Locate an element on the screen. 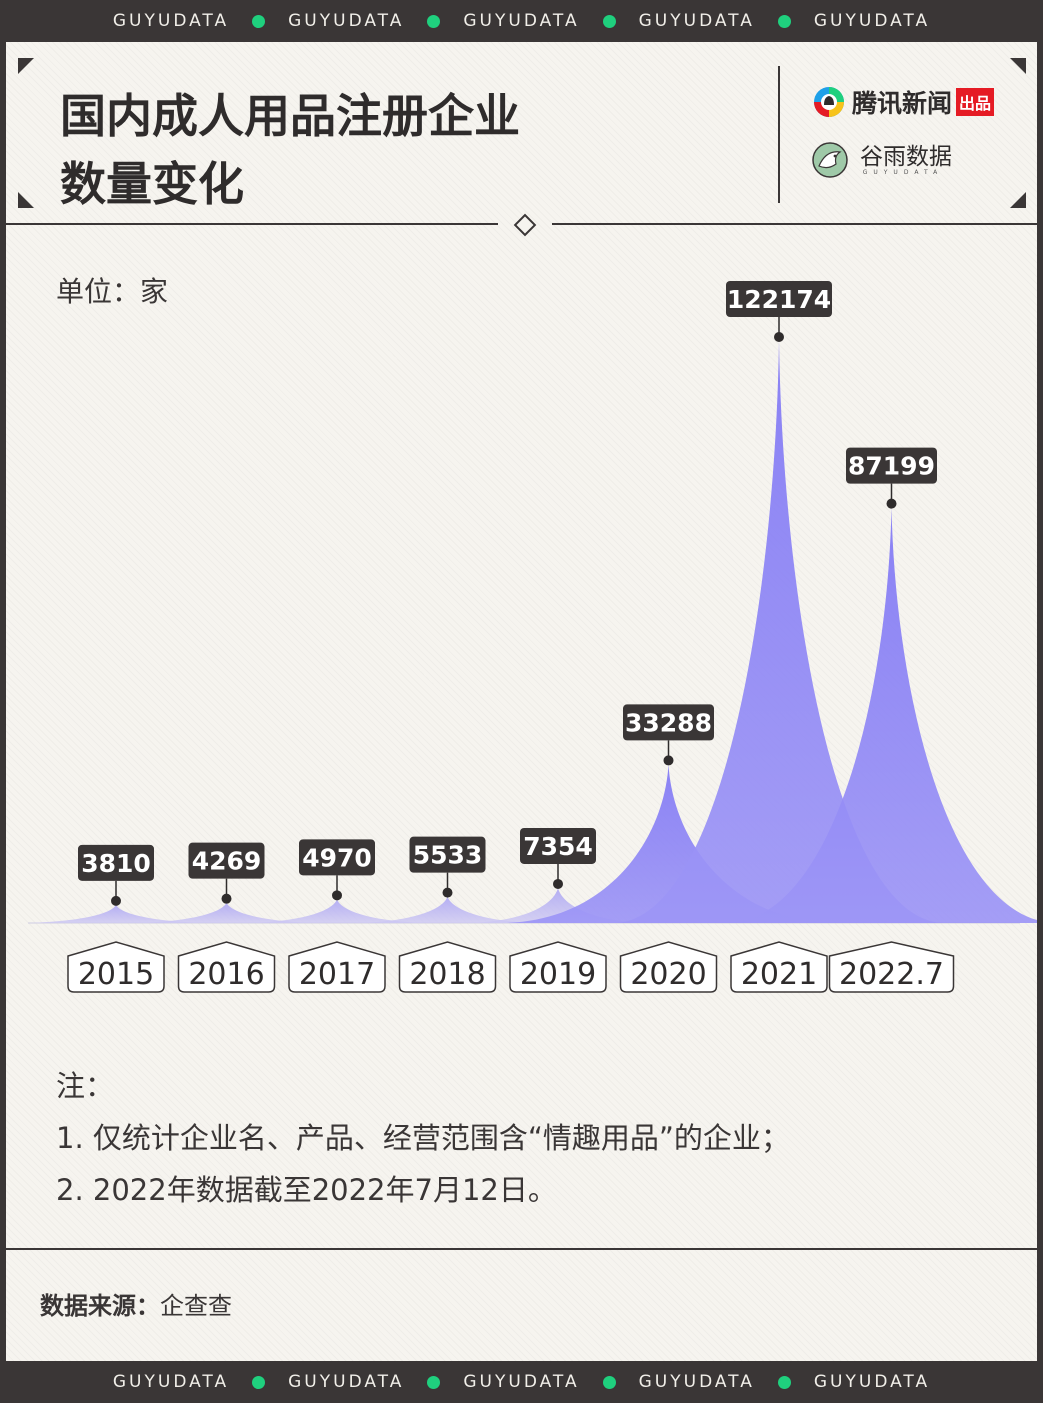  bird-icon is located at coordinates (830, 160).